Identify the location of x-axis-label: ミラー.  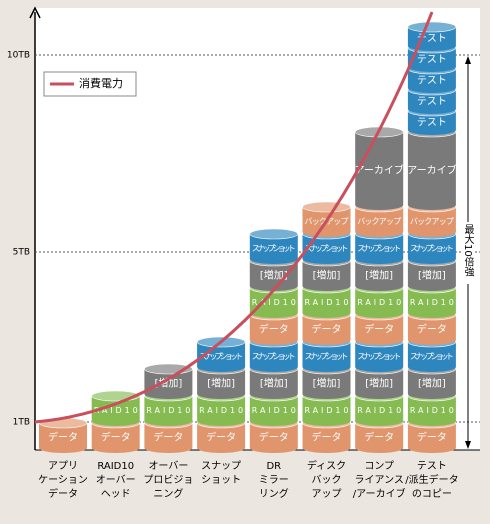
(274, 480).